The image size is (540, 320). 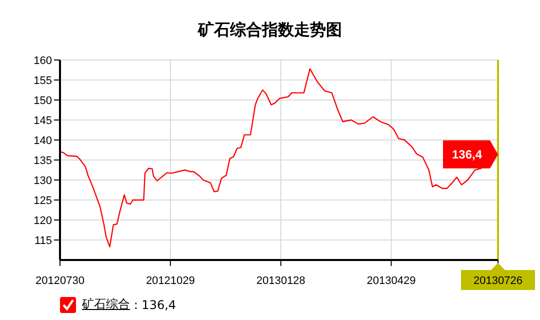 What do you see at coordinates (467, 154) in the screenshot?
I see `annotation: 136,4` at bounding box center [467, 154].